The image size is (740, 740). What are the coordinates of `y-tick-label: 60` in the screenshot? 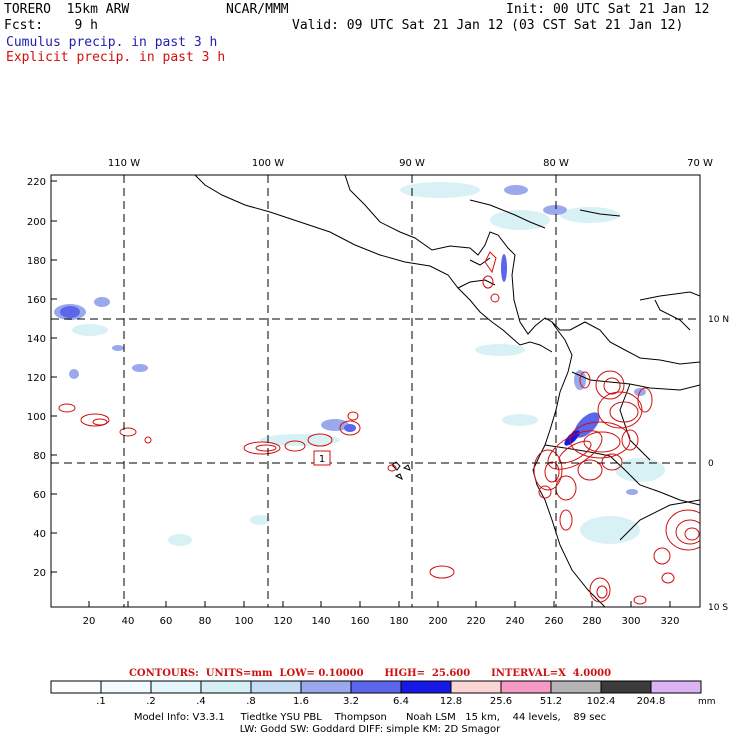 It's located at (39, 495).